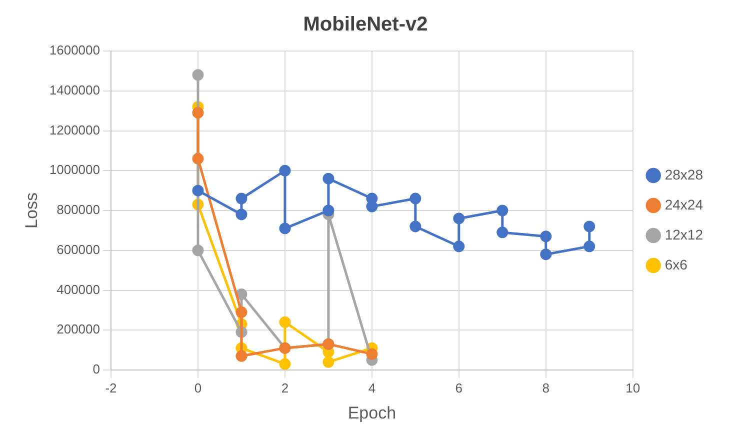 The height and width of the screenshot is (441, 731). What do you see at coordinates (74, 90) in the screenshot?
I see `y-tick-label: 1400000` at bounding box center [74, 90].